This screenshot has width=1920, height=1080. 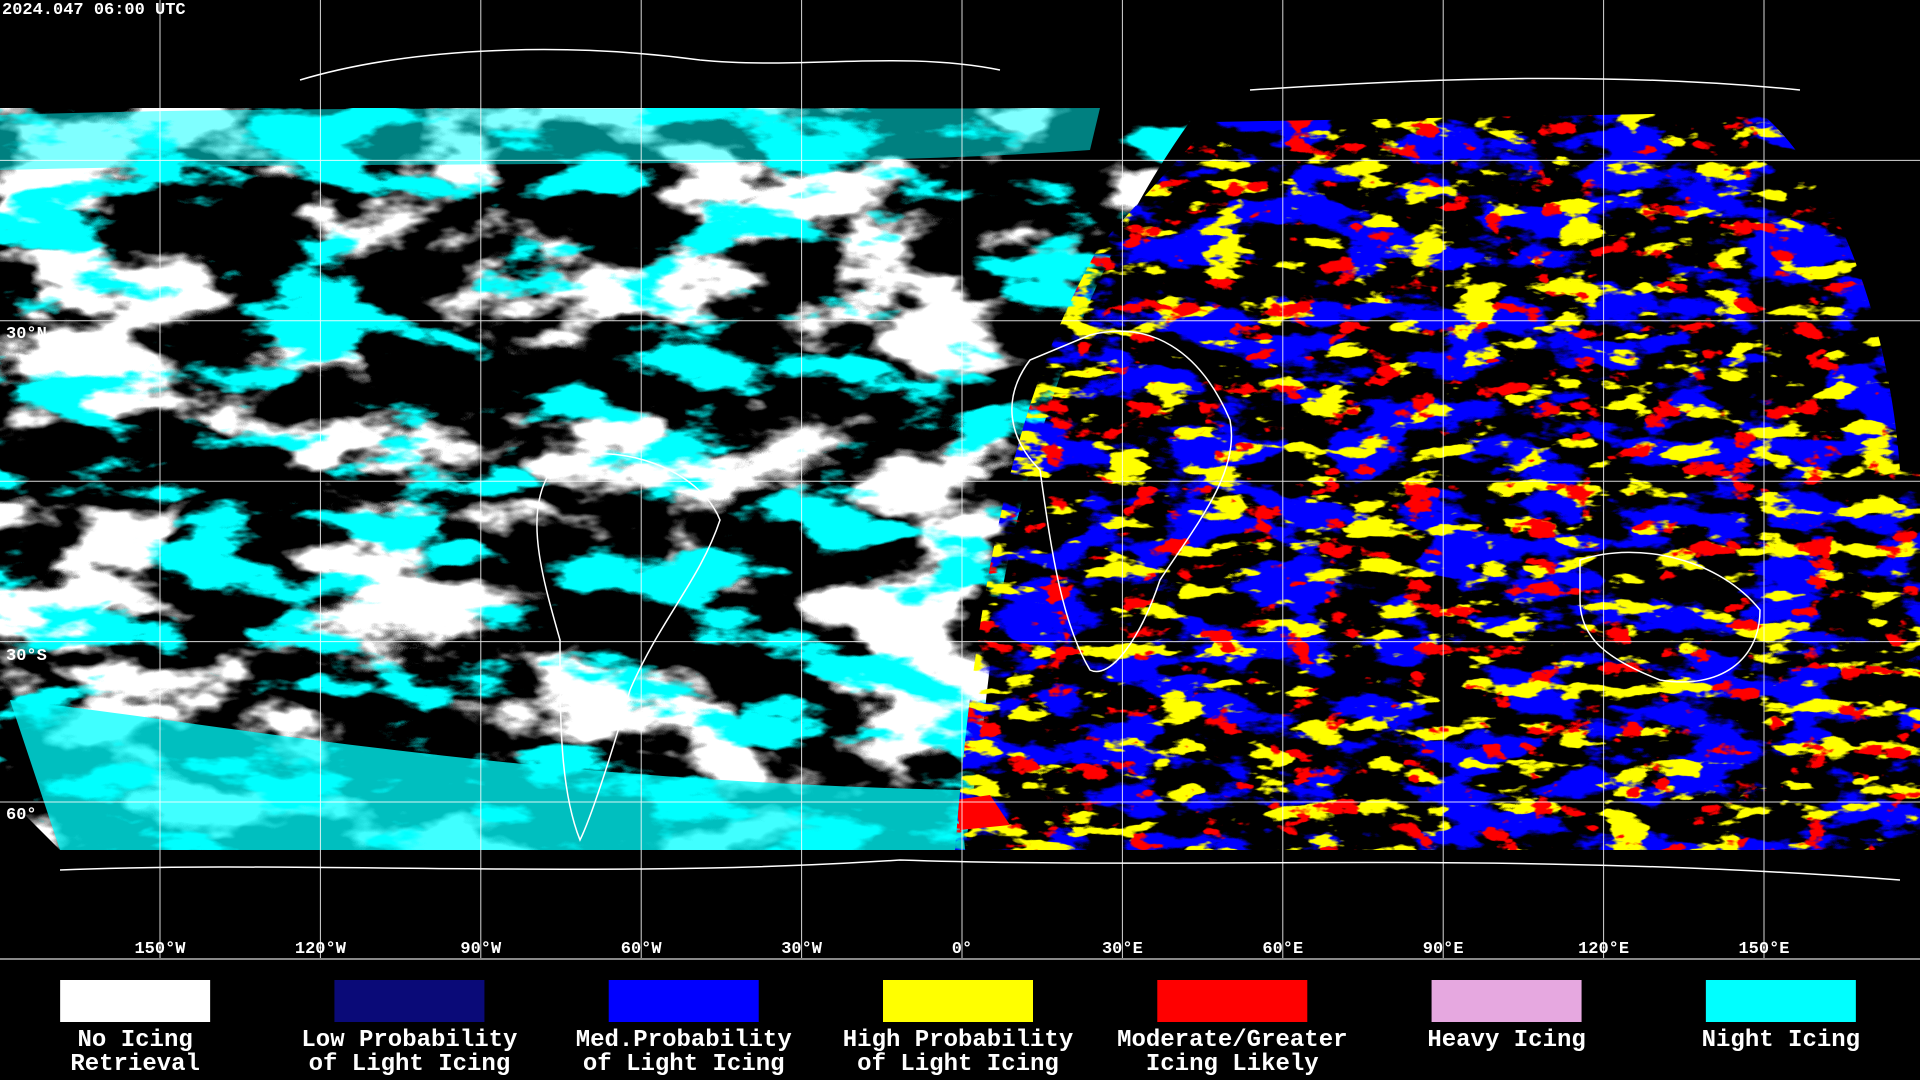 I want to click on longitude-label: 30°E, so click(x=1122, y=949).